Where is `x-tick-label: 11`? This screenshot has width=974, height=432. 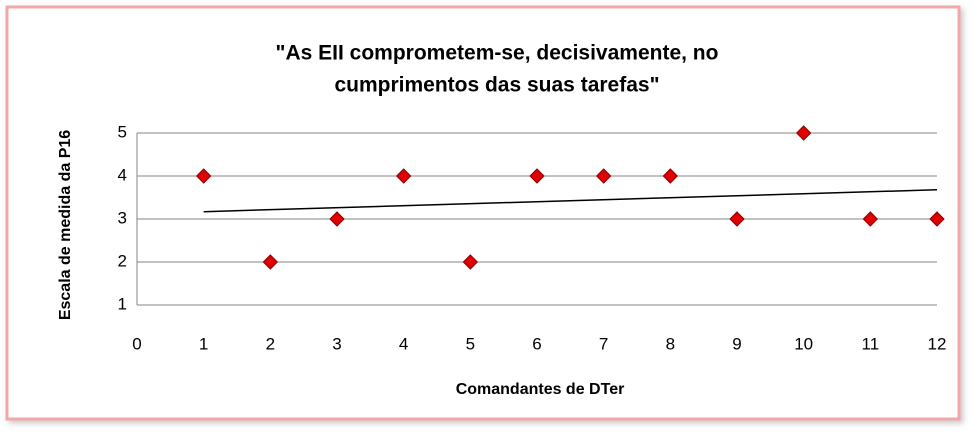
x-tick-label: 11 is located at coordinates (871, 343).